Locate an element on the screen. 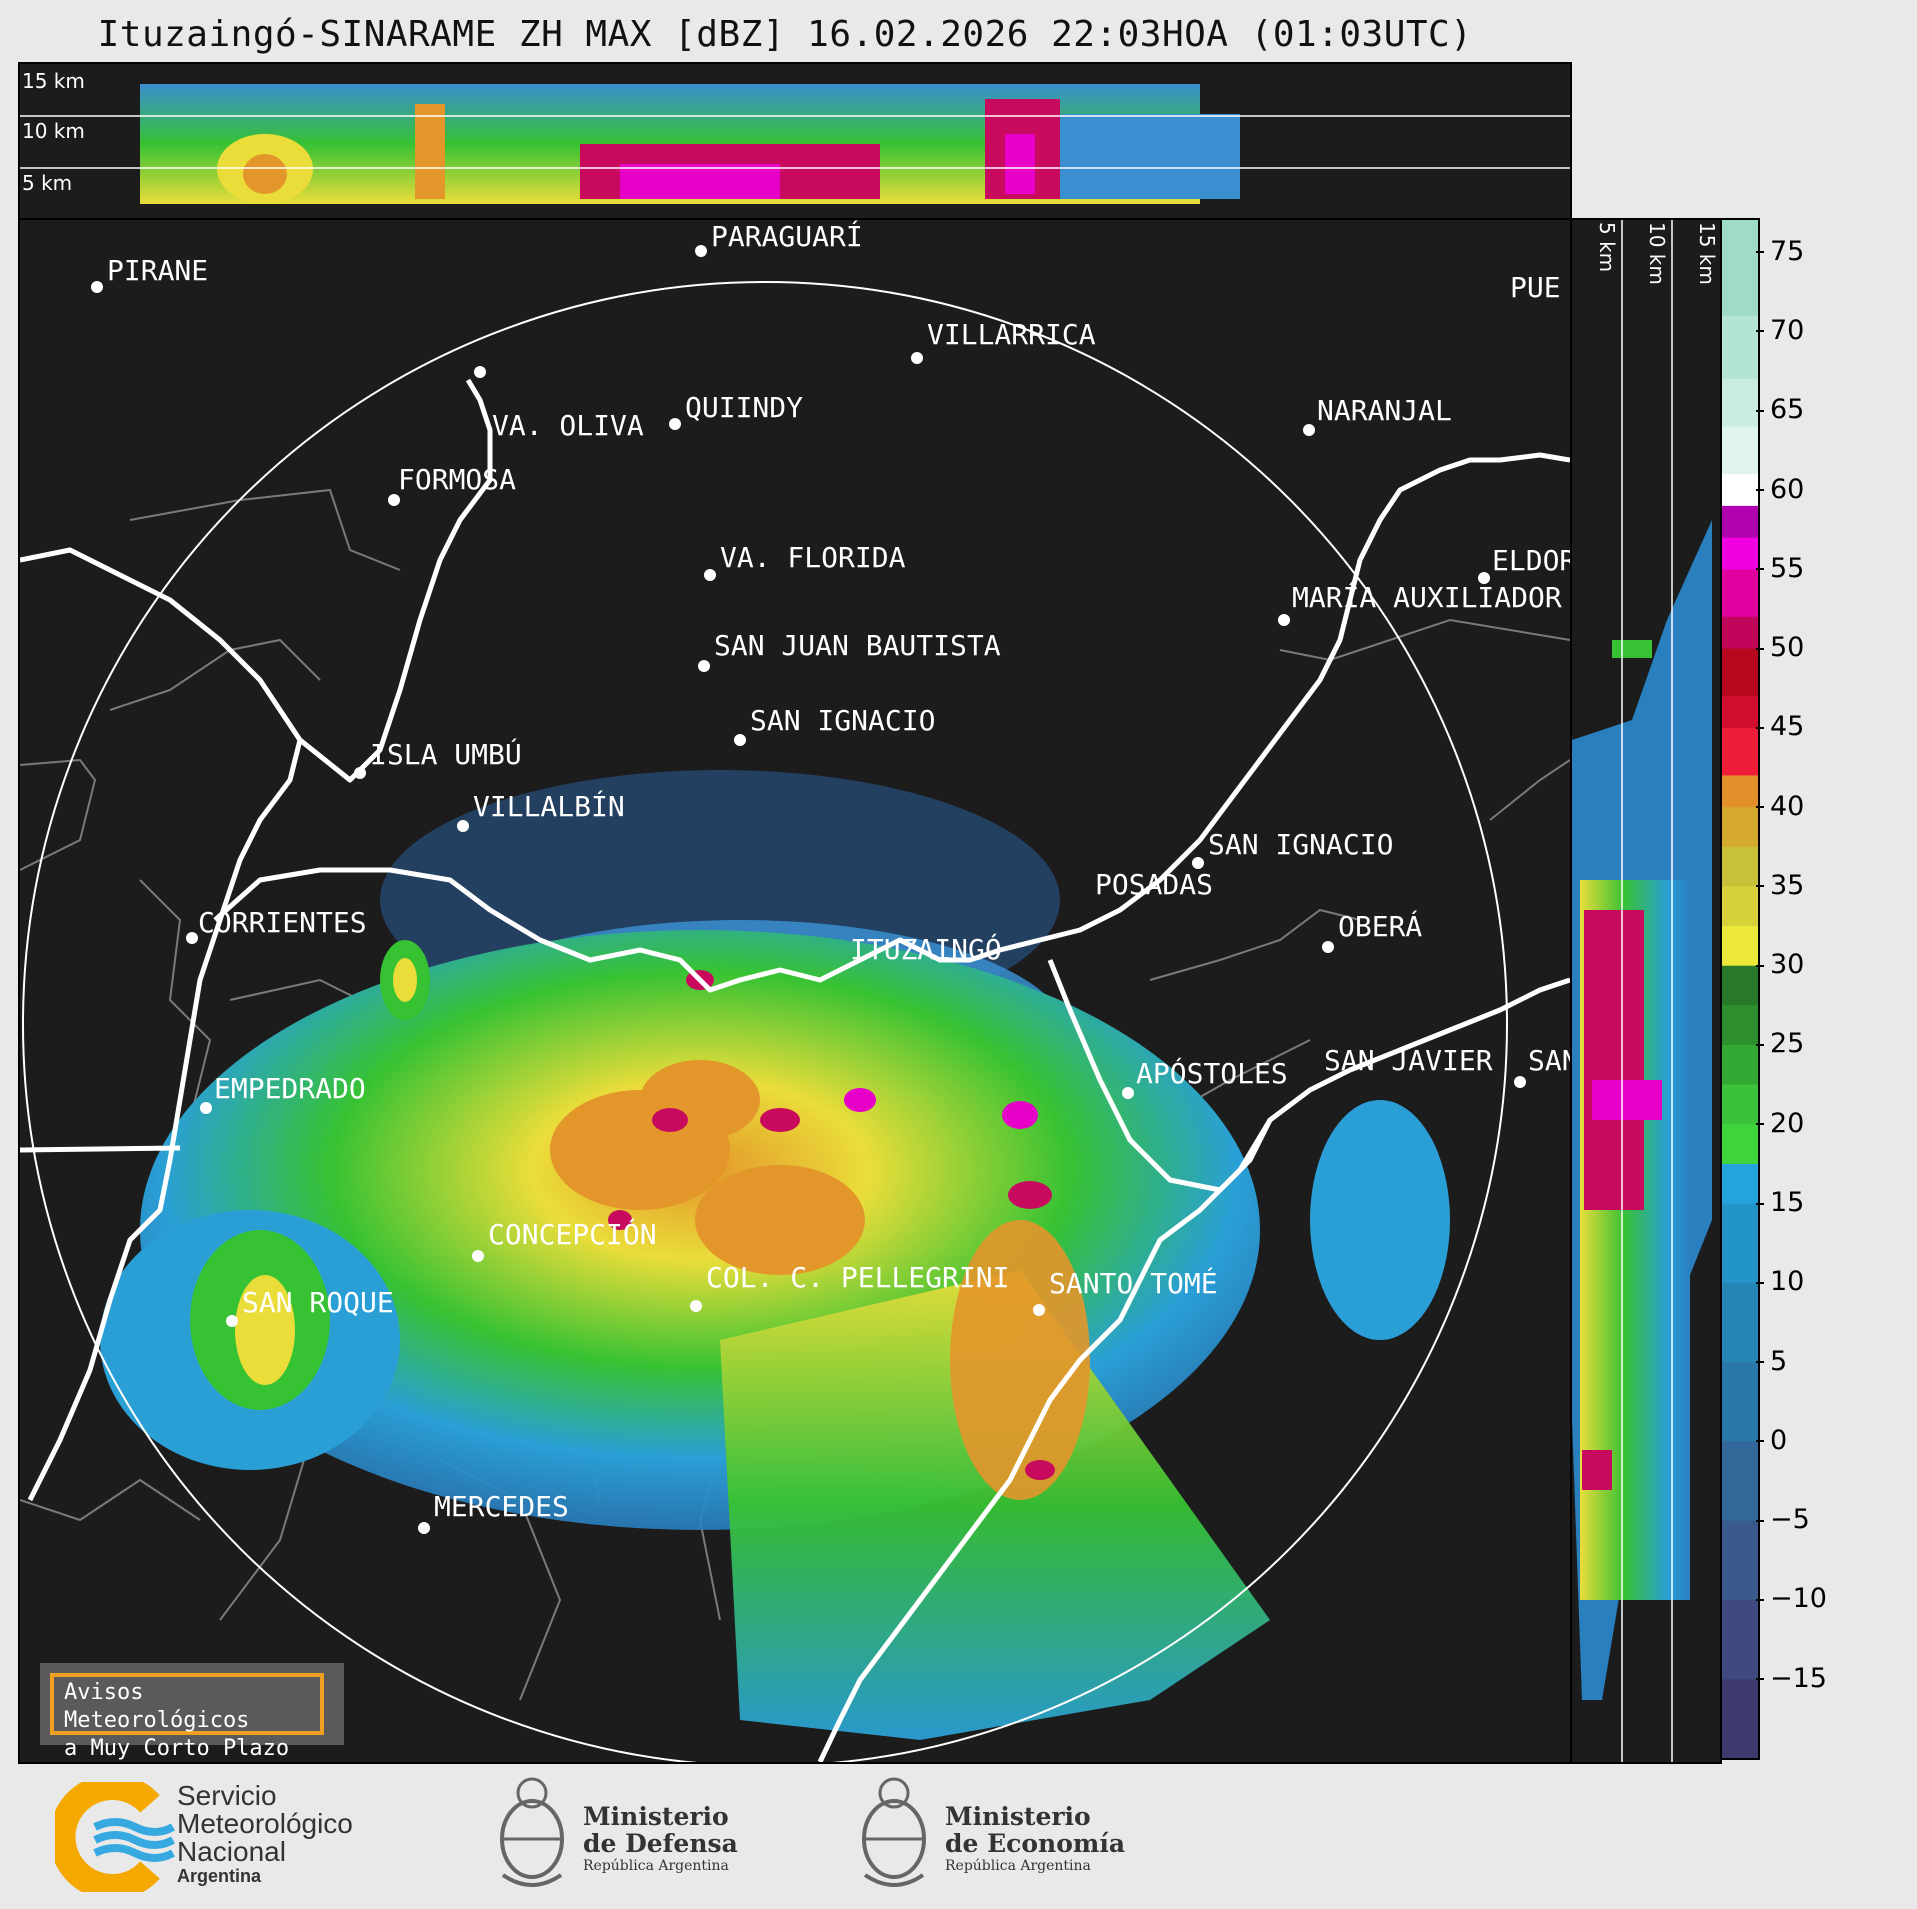 Image resolution: width=1917 pixels, height=1909 pixels. colorbar-tick-label: 70 is located at coordinates (1779, 330).